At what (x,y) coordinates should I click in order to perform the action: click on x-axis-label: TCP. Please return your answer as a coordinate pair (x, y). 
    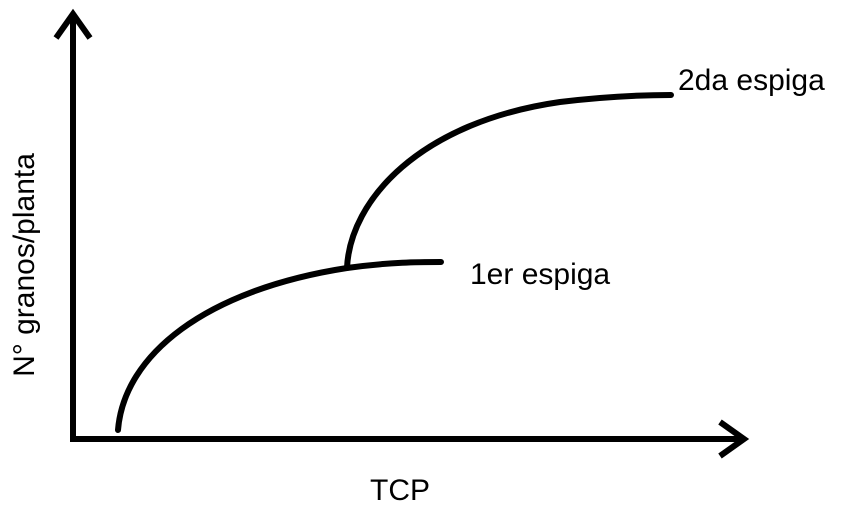
    Looking at the image, I should click on (400, 490).